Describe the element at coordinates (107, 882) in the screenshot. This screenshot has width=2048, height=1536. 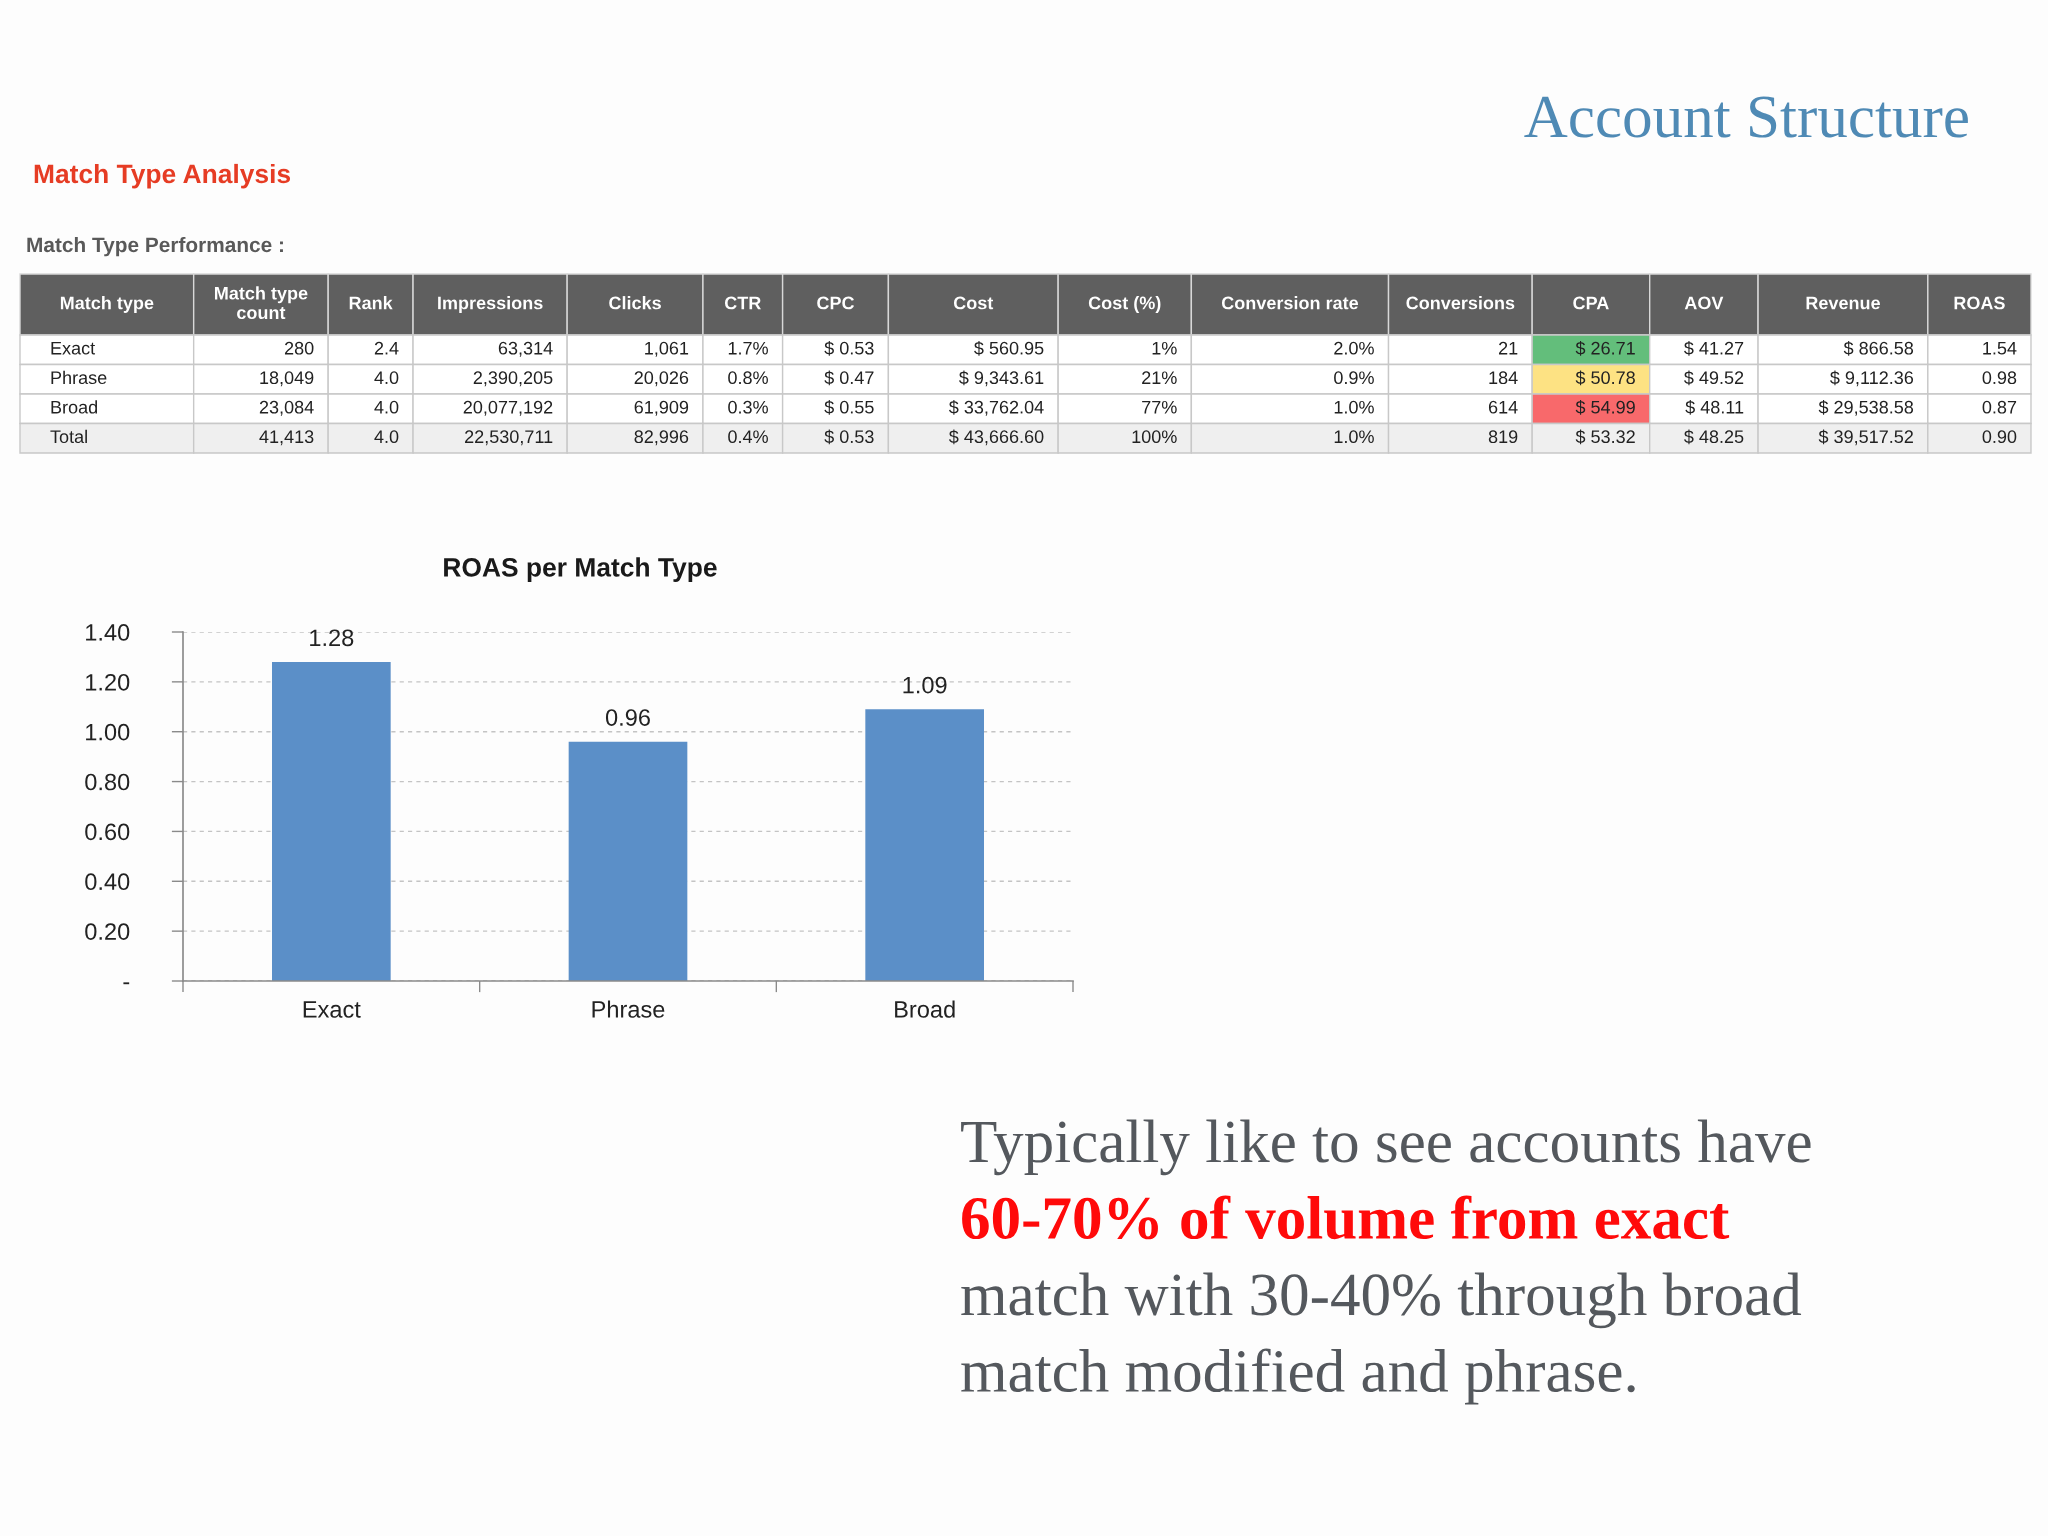
I see `y-tick-label: 0.40` at that location.